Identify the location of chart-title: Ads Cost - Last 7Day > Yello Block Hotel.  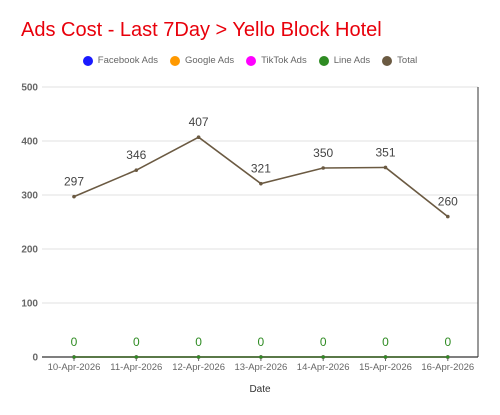
(201, 30).